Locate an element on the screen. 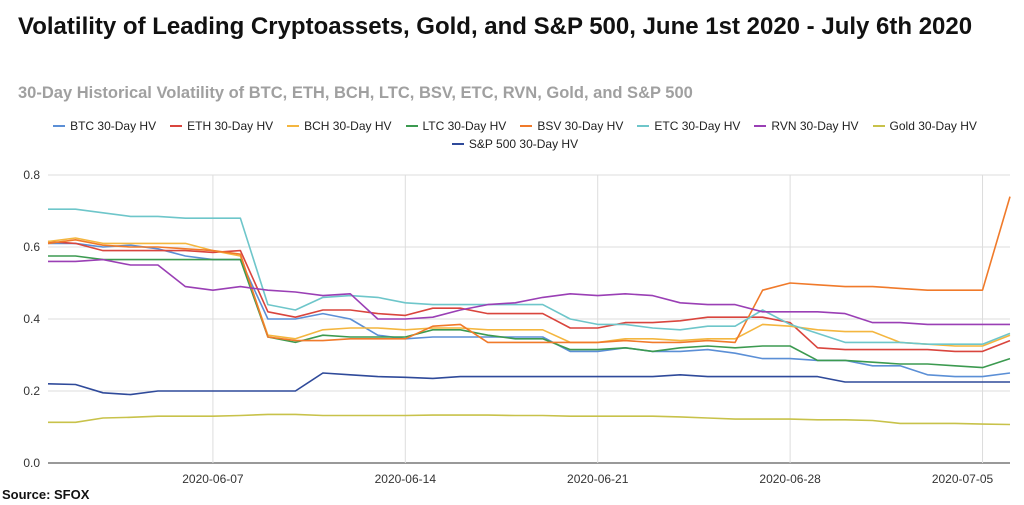 This screenshot has width=1024, height=505. legend-item: BTC 30-Day HV is located at coordinates (104, 126).